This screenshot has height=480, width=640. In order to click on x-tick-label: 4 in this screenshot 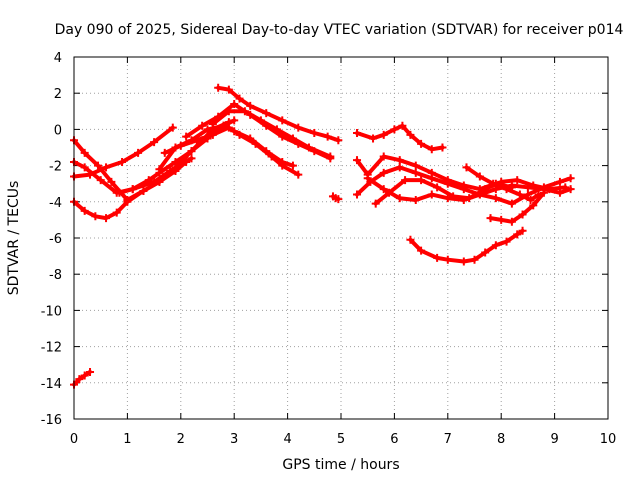, I will do `click(287, 439)`.